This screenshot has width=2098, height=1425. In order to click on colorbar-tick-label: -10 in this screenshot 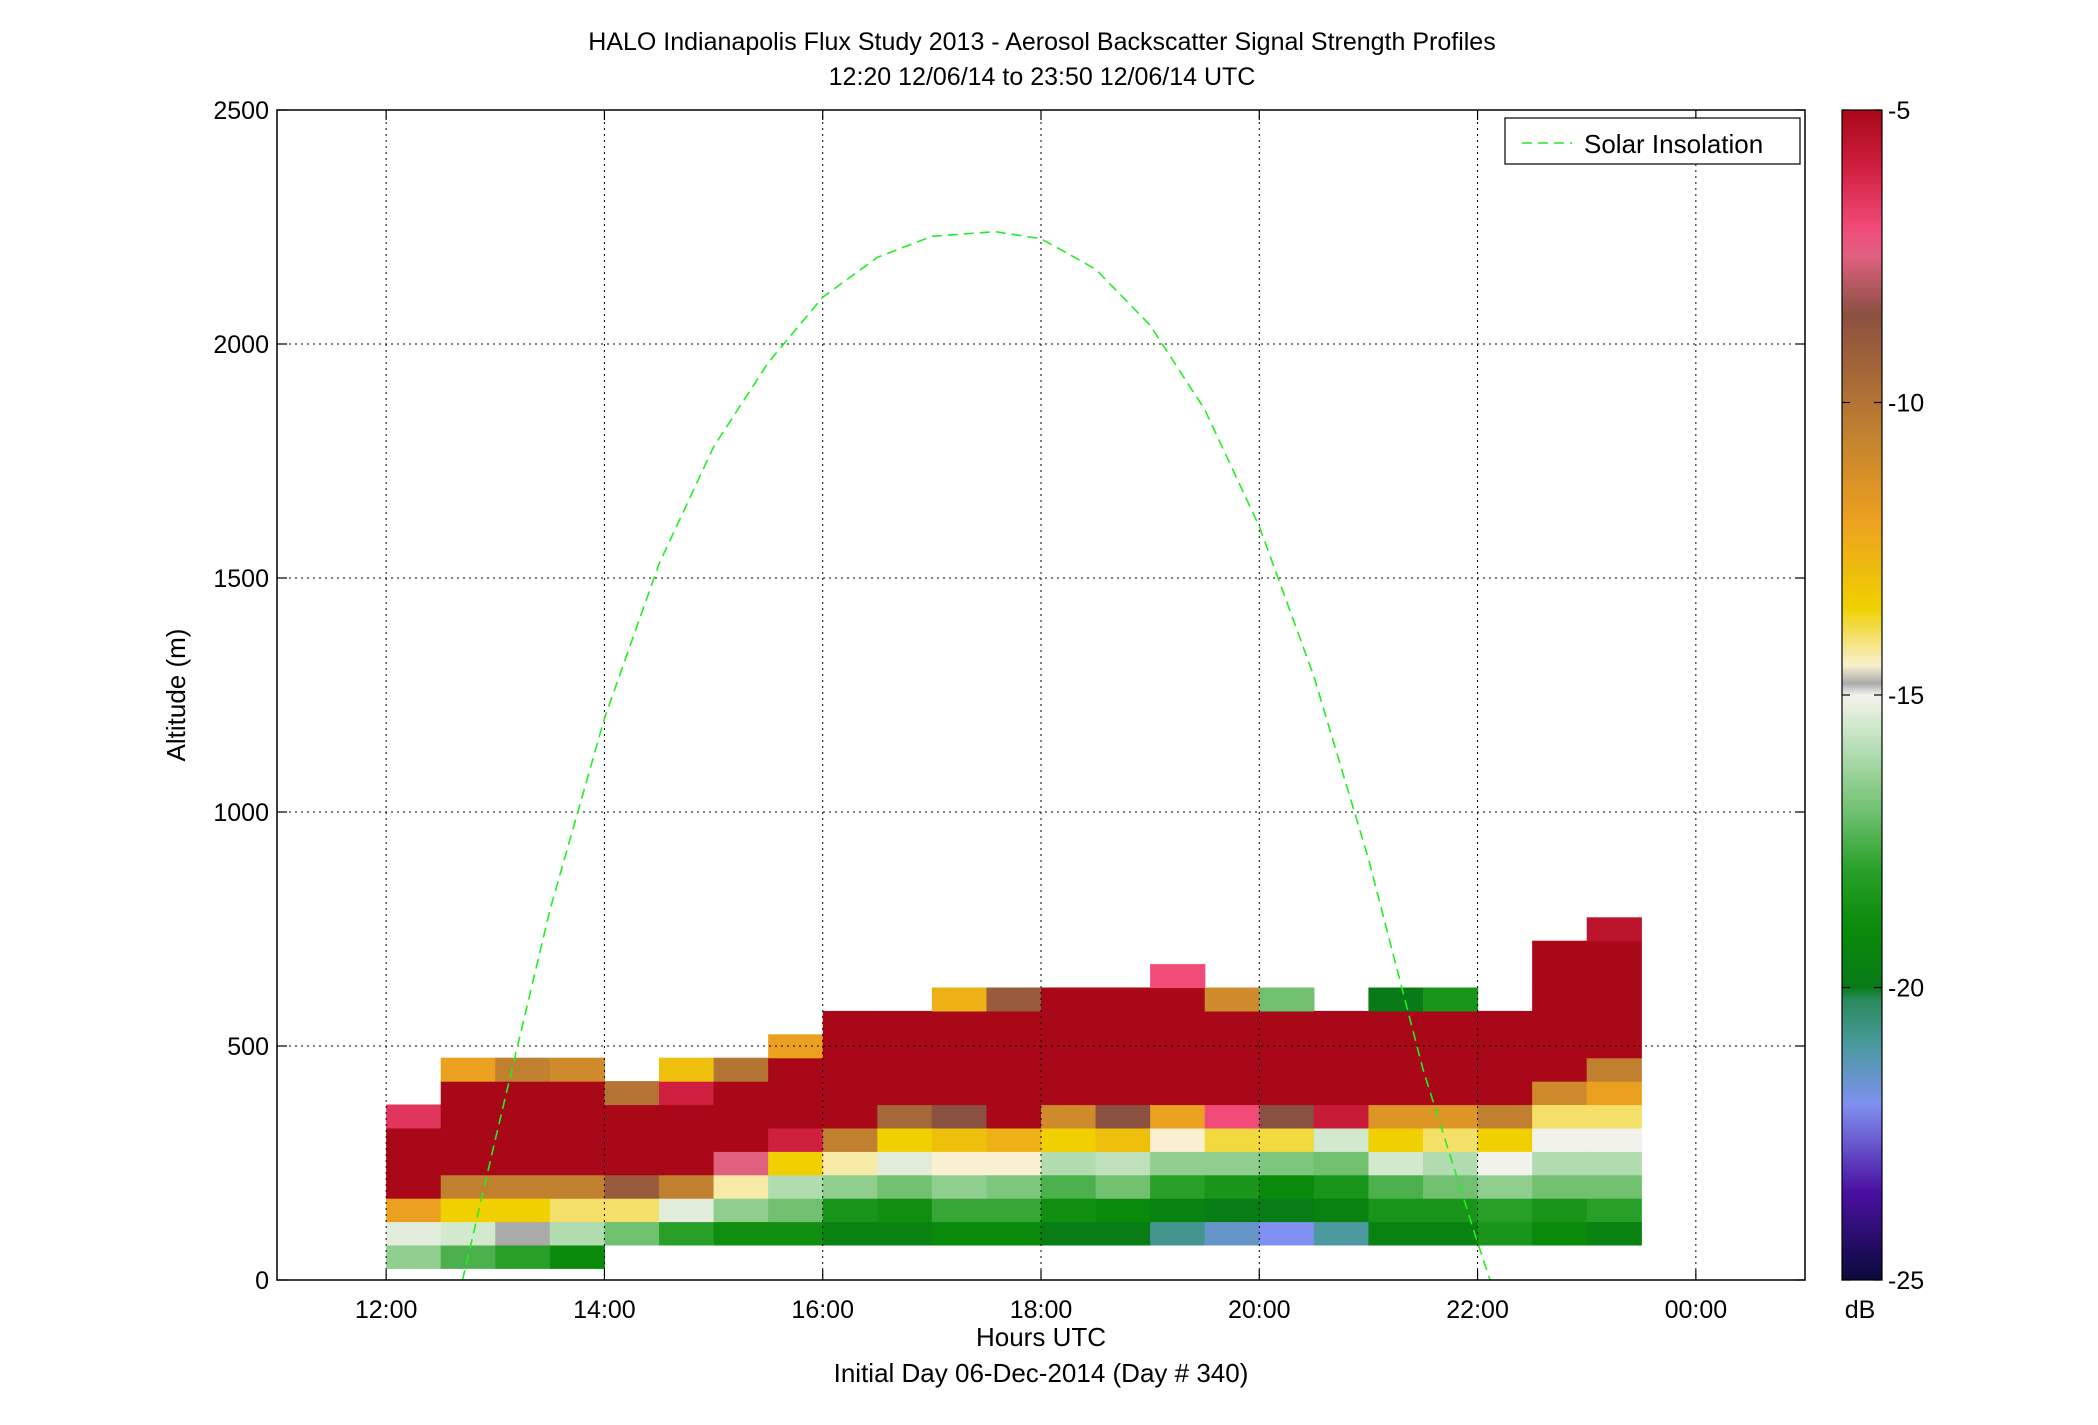, I will do `click(1906, 404)`.